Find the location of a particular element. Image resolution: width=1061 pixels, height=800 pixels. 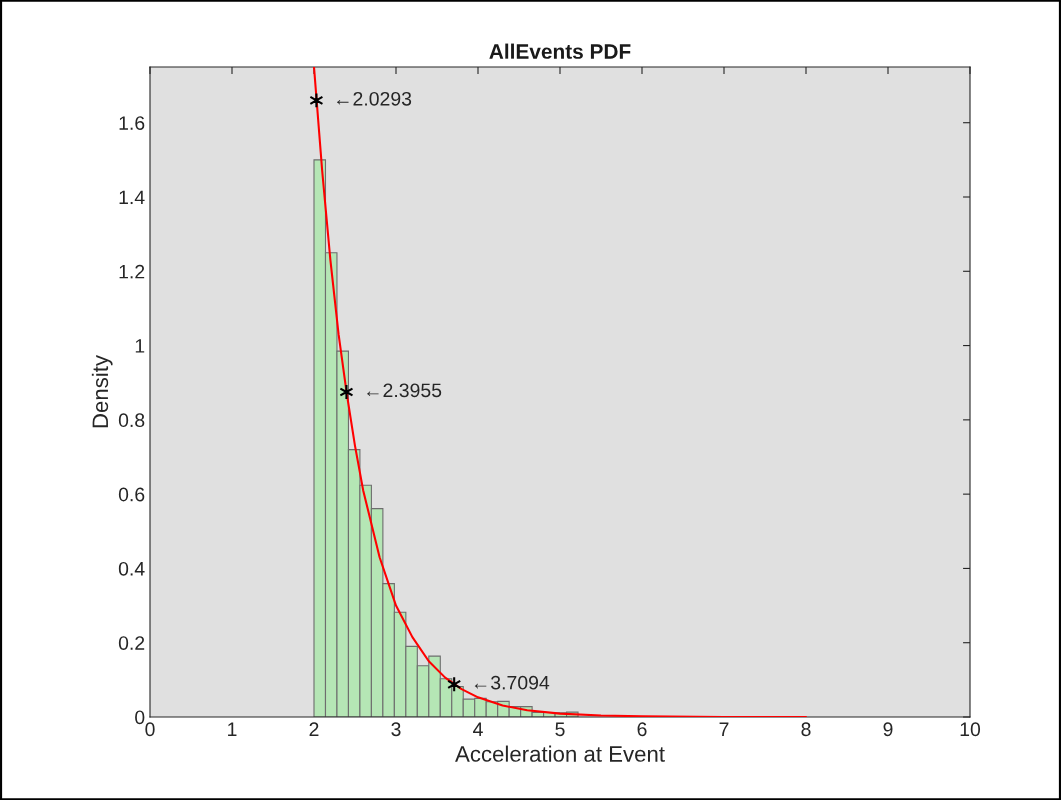

y-tick-label: 0.8 is located at coordinates (131, 420).